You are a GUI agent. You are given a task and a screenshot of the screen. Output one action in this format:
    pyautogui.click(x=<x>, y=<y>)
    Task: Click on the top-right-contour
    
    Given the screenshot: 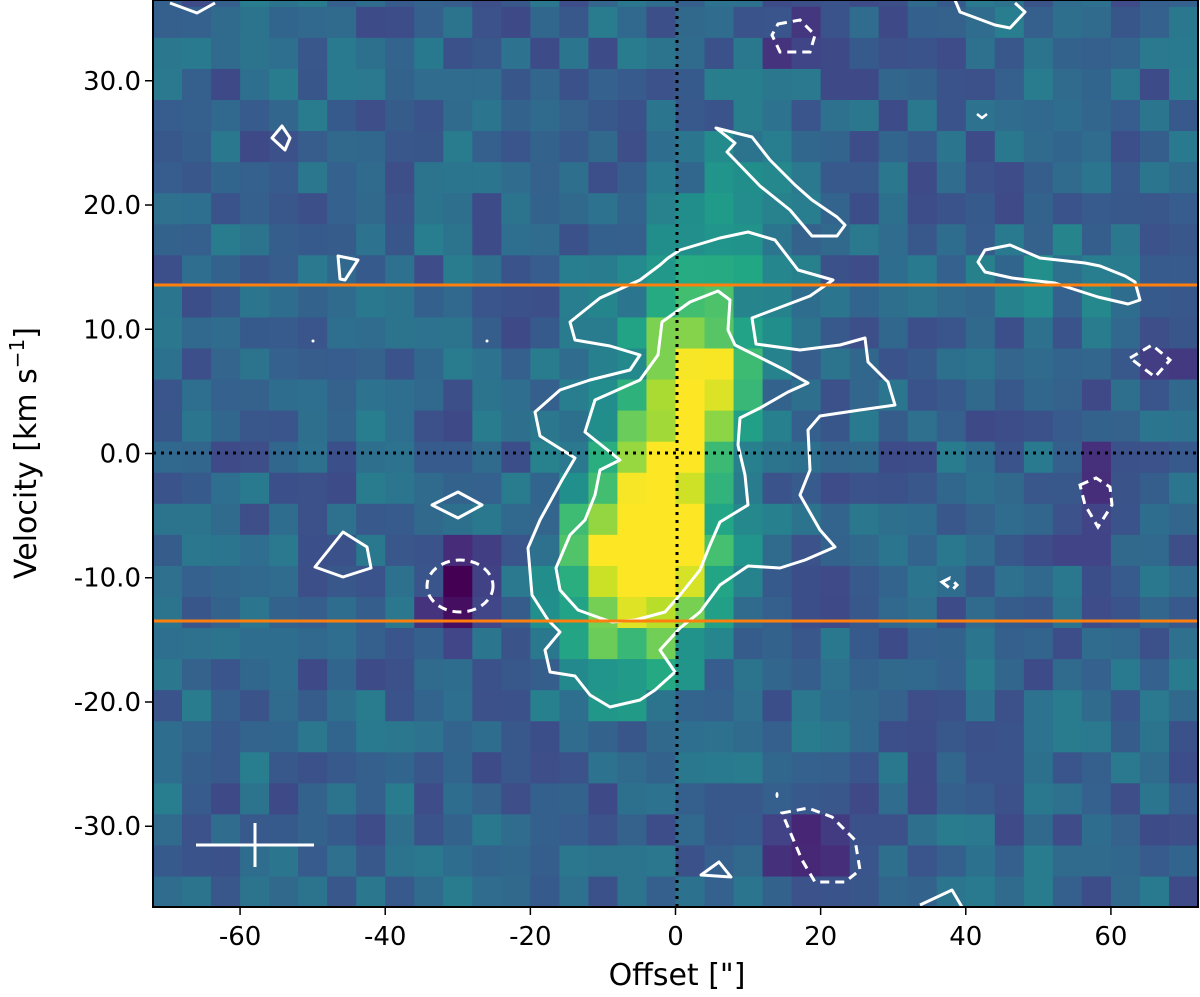 What is the action you would take?
    pyautogui.click(x=990, y=15)
    